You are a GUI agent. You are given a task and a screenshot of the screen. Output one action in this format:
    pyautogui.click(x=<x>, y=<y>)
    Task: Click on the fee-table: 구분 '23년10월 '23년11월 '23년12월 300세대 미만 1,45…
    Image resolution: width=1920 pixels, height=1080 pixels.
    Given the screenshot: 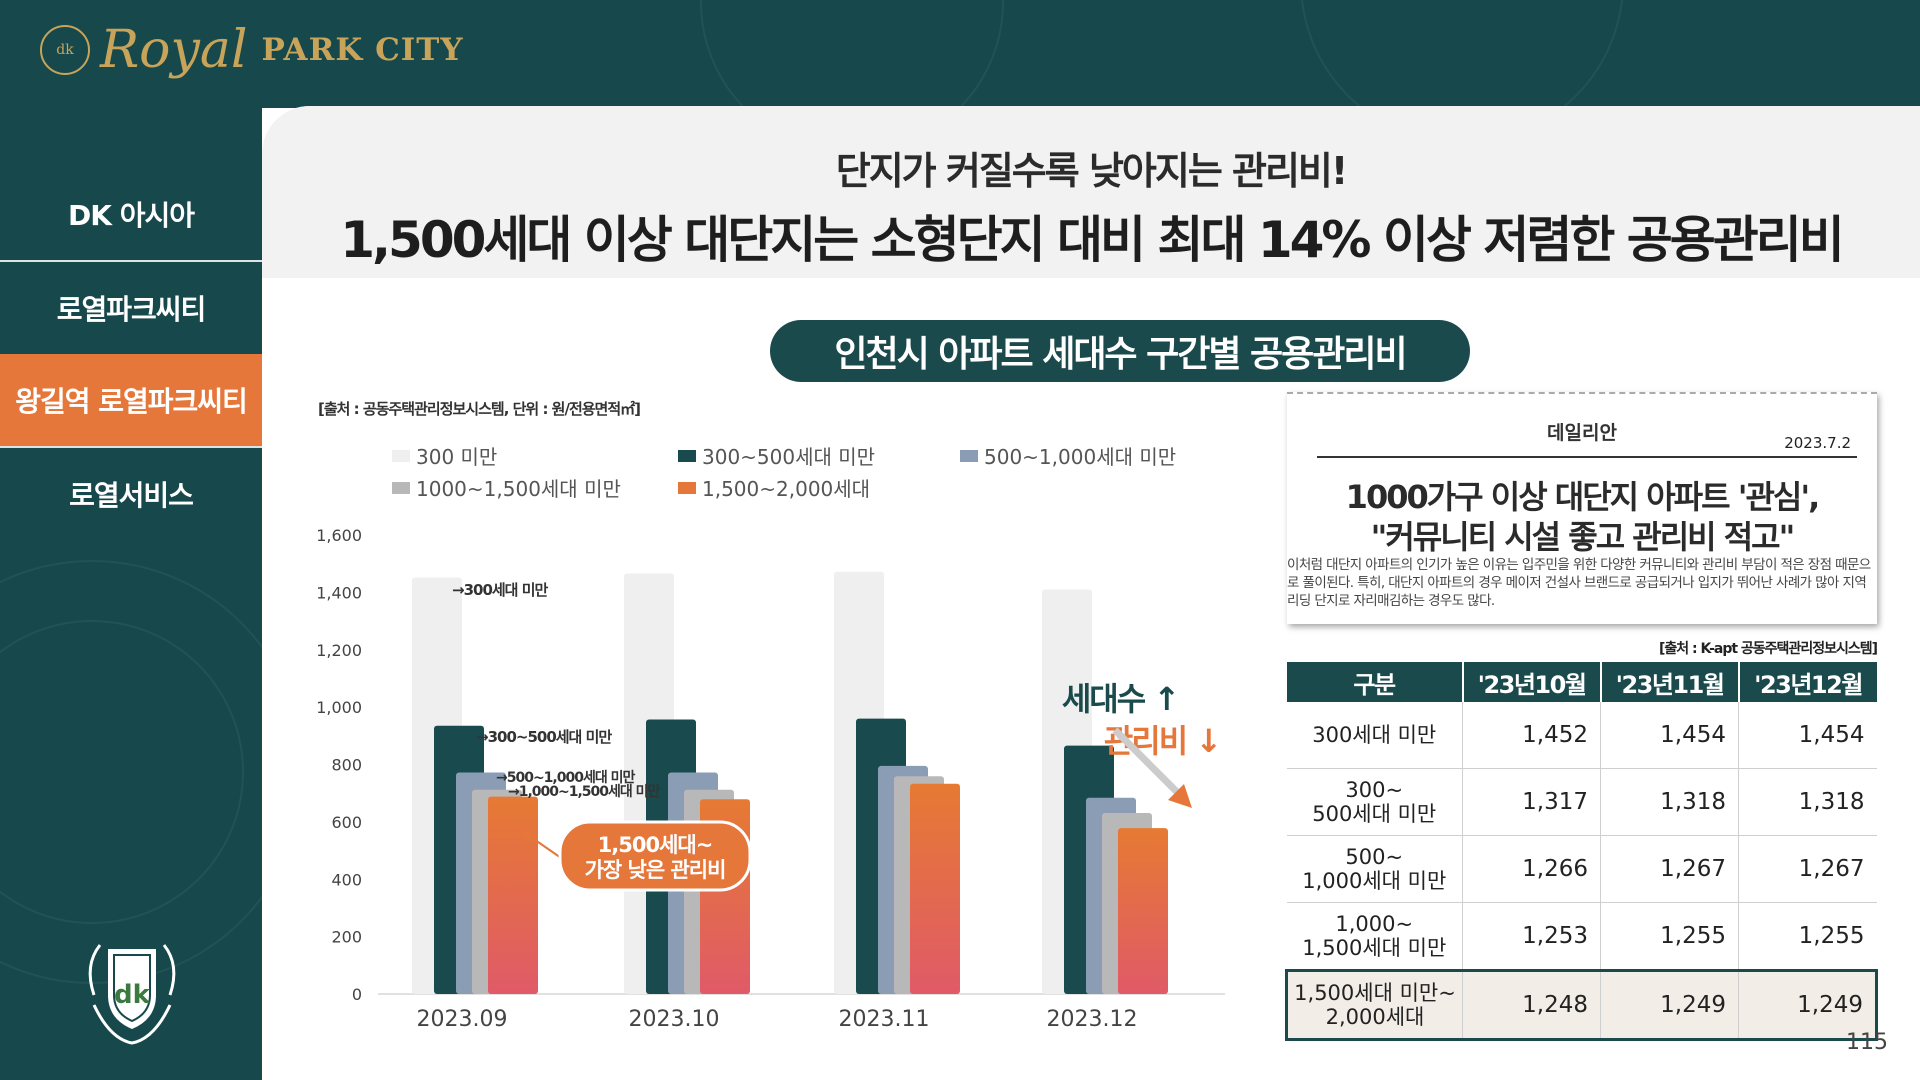 What is the action you would take?
    pyautogui.click(x=1581, y=851)
    